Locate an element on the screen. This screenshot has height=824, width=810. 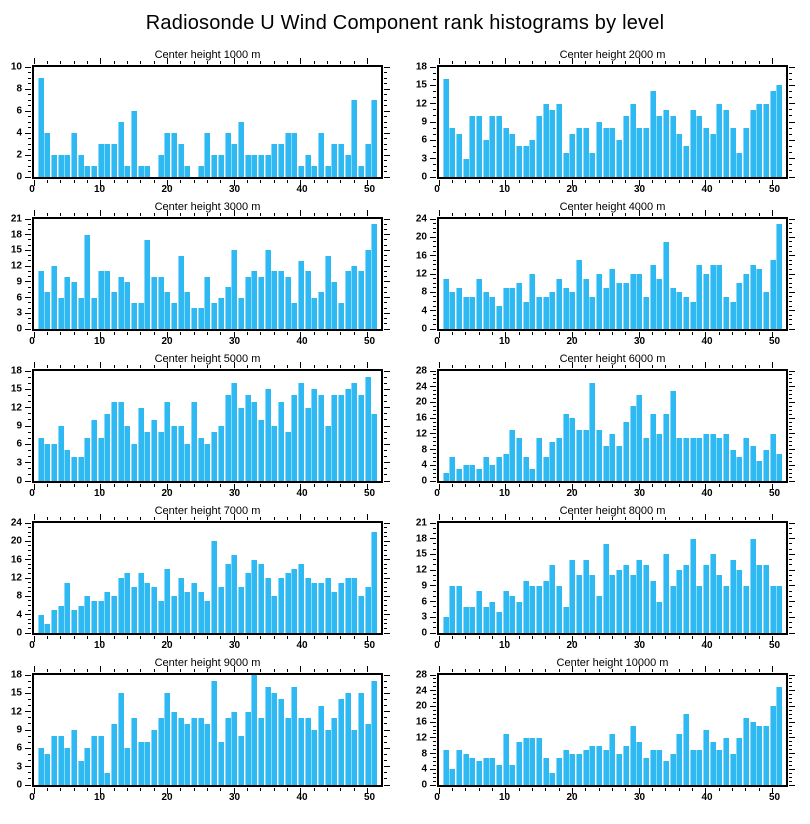
y-tick-label: 8 is located at coordinates (19, 89).